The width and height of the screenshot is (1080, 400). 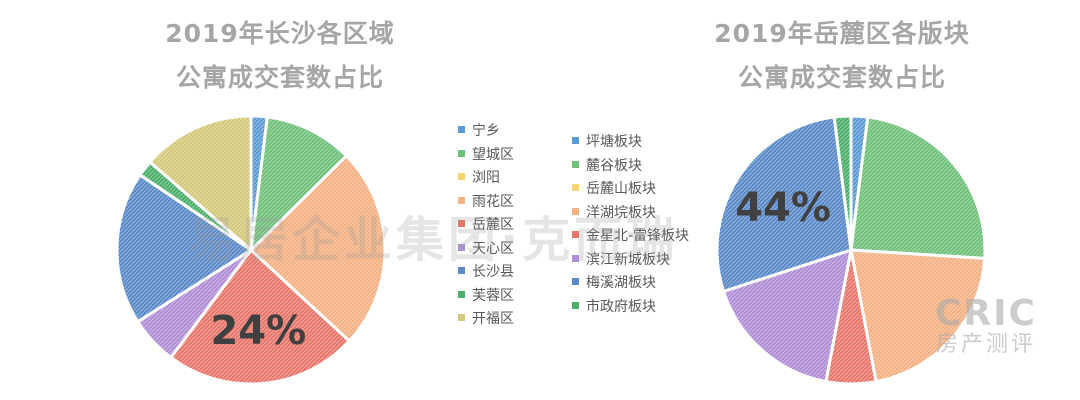 I want to click on right-legend-item-1: 麓谷板块, so click(x=607, y=166).